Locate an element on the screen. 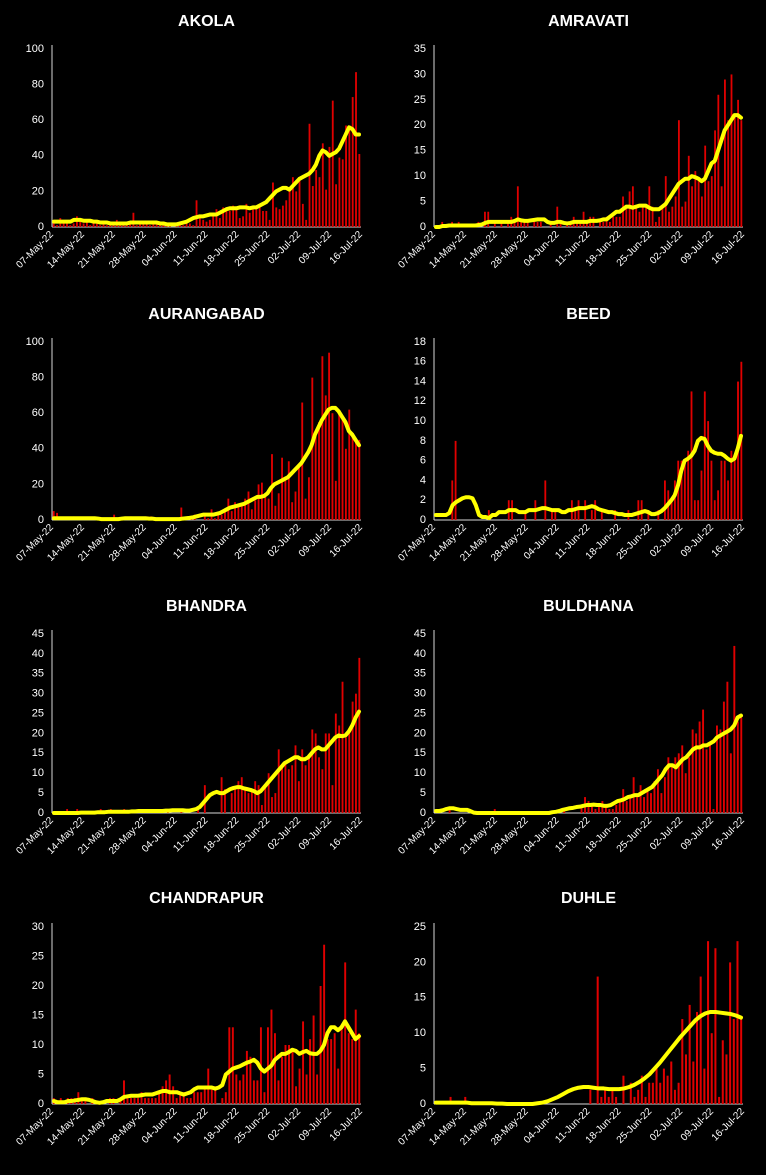 This screenshot has width=766, height=1175. y-tick-label: 15 is located at coordinates (420, 151).